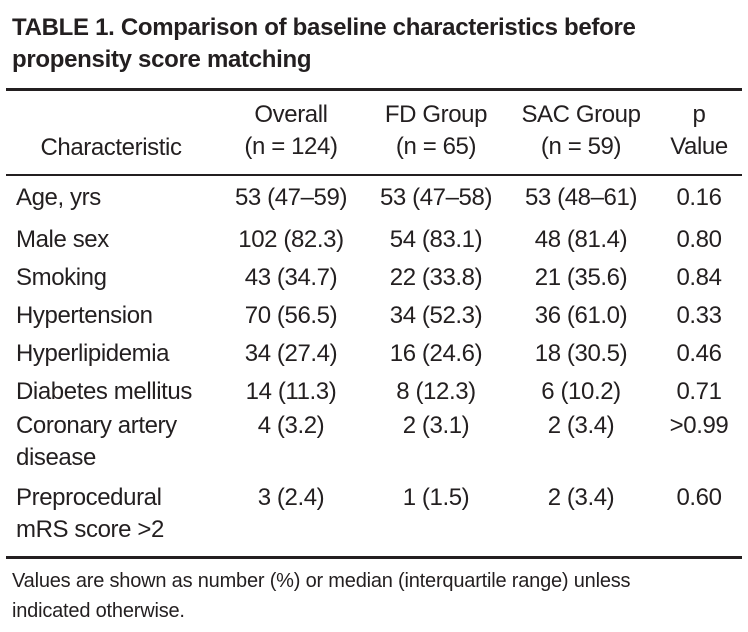 Image resolution: width=748 pixels, height=632 pixels. I want to click on cell-characteristic-line1: Preprocedural, so click(89, 497).